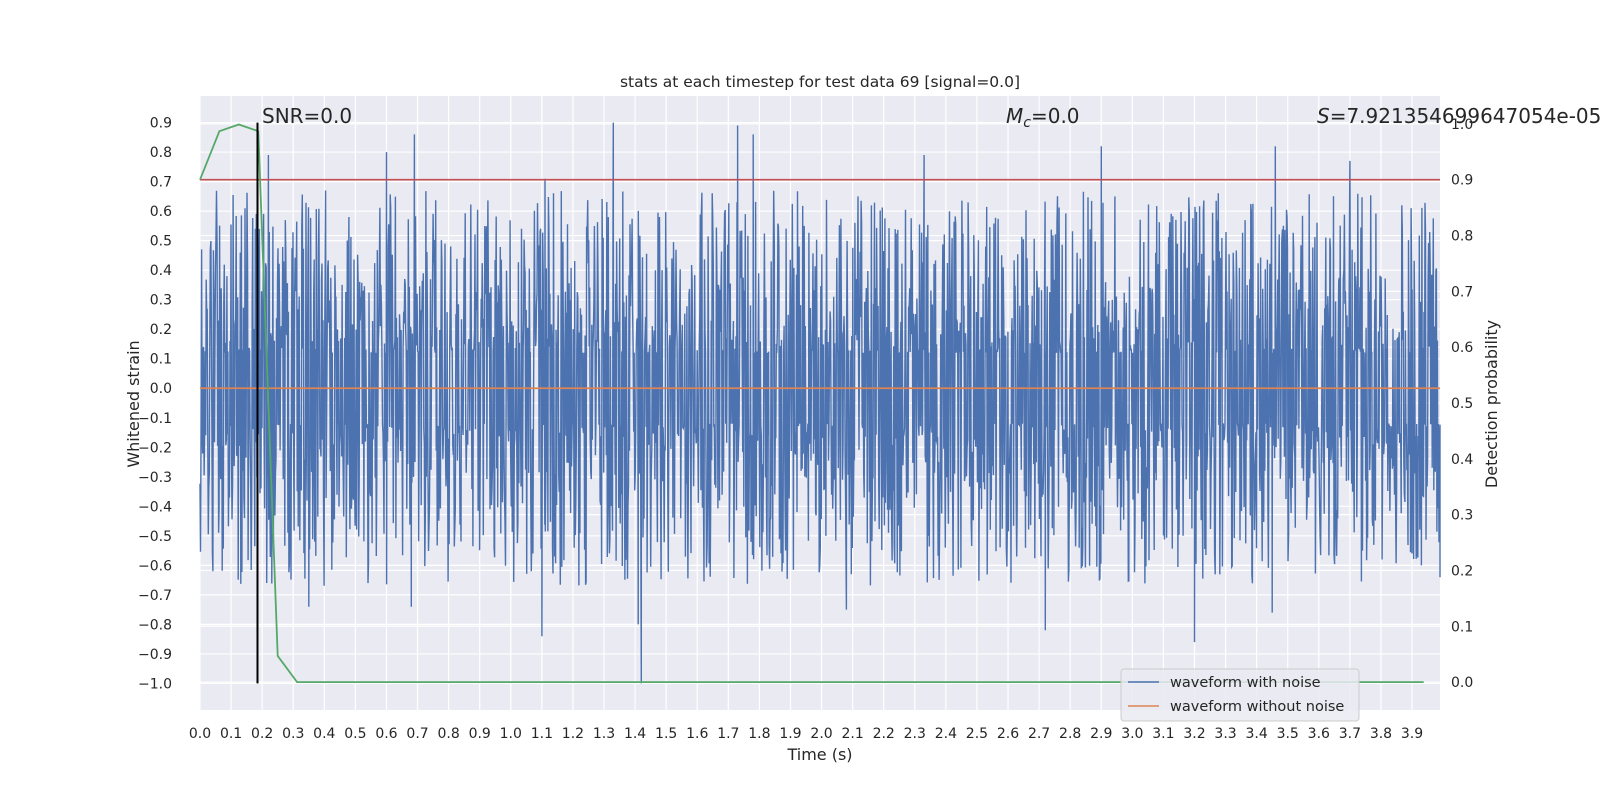  I want to click on x-tick-label: 1.2, so click(573, 734).